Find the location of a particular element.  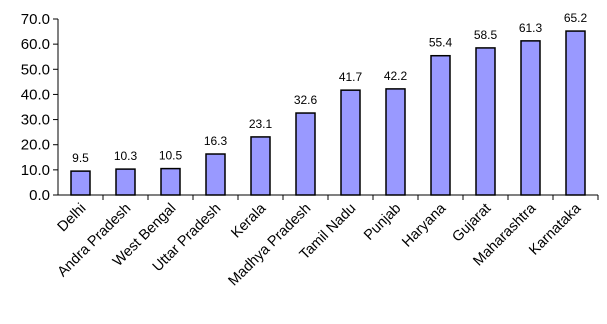

data-label: 23.1 is located at coordinates (261, 124).